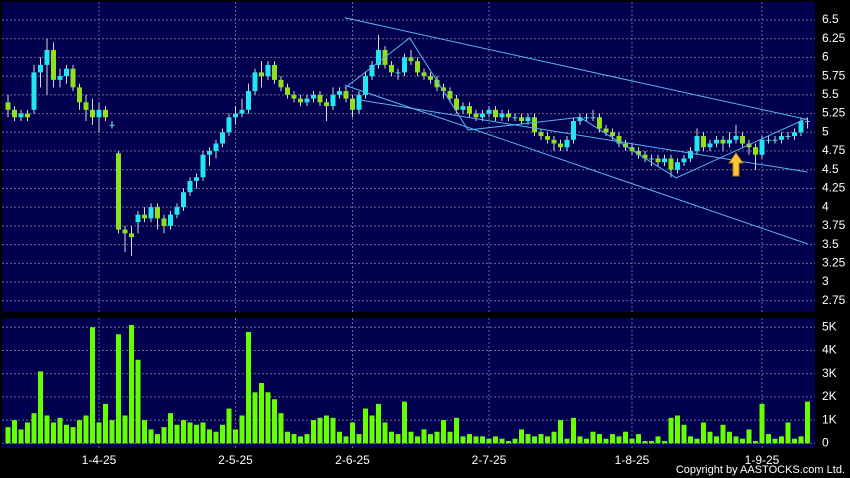 This screenshot has width=850, height=478. Describe the element at coordinates (825, 281) in the screenshot. I see `y-tick-label: 3` at that location.